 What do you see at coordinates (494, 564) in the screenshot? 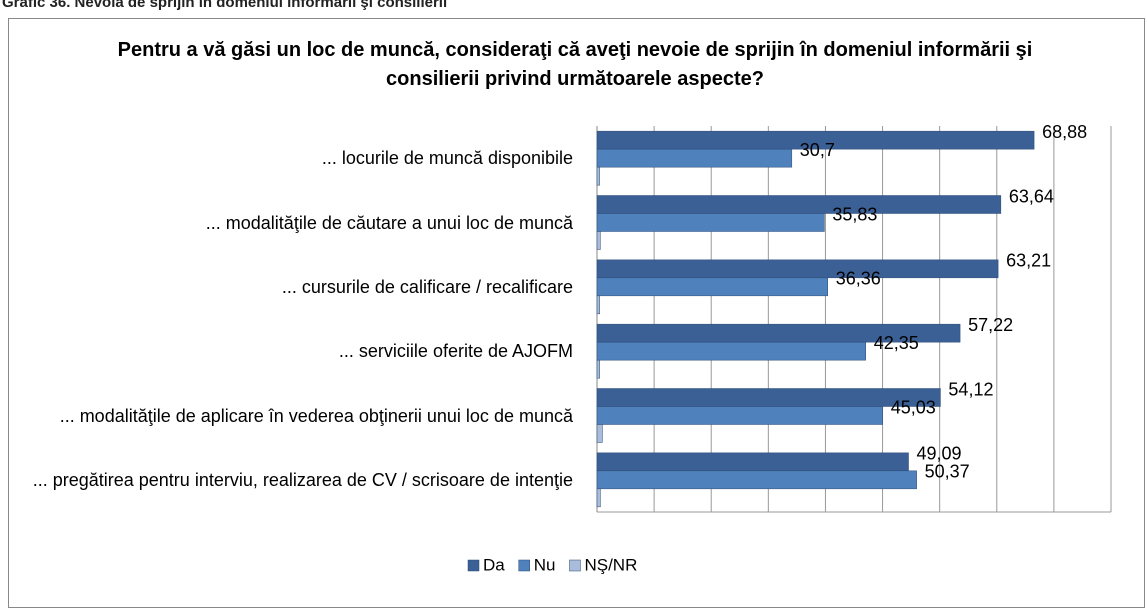
I see `legend-label: Da` at bounding box center [494, 564].